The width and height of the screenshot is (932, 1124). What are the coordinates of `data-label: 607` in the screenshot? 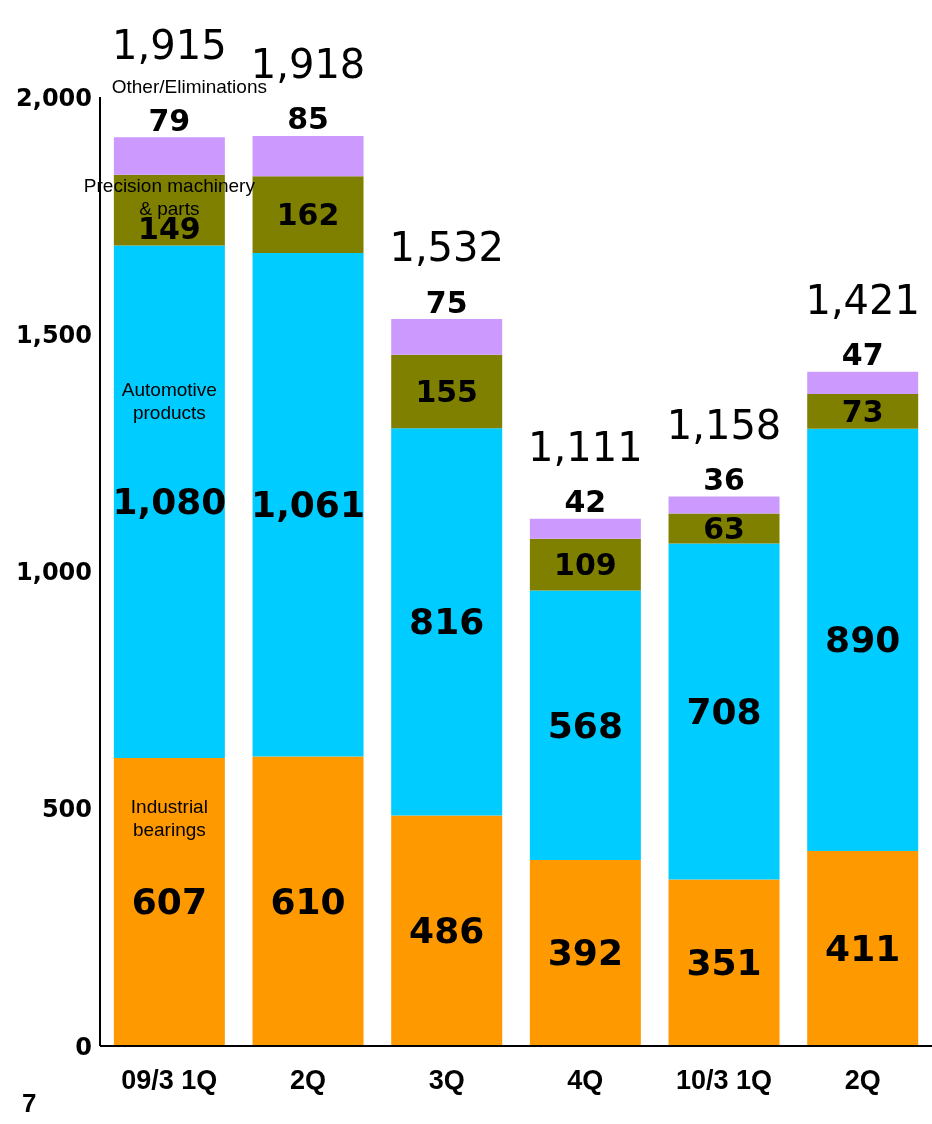 It's located at (169, 902).